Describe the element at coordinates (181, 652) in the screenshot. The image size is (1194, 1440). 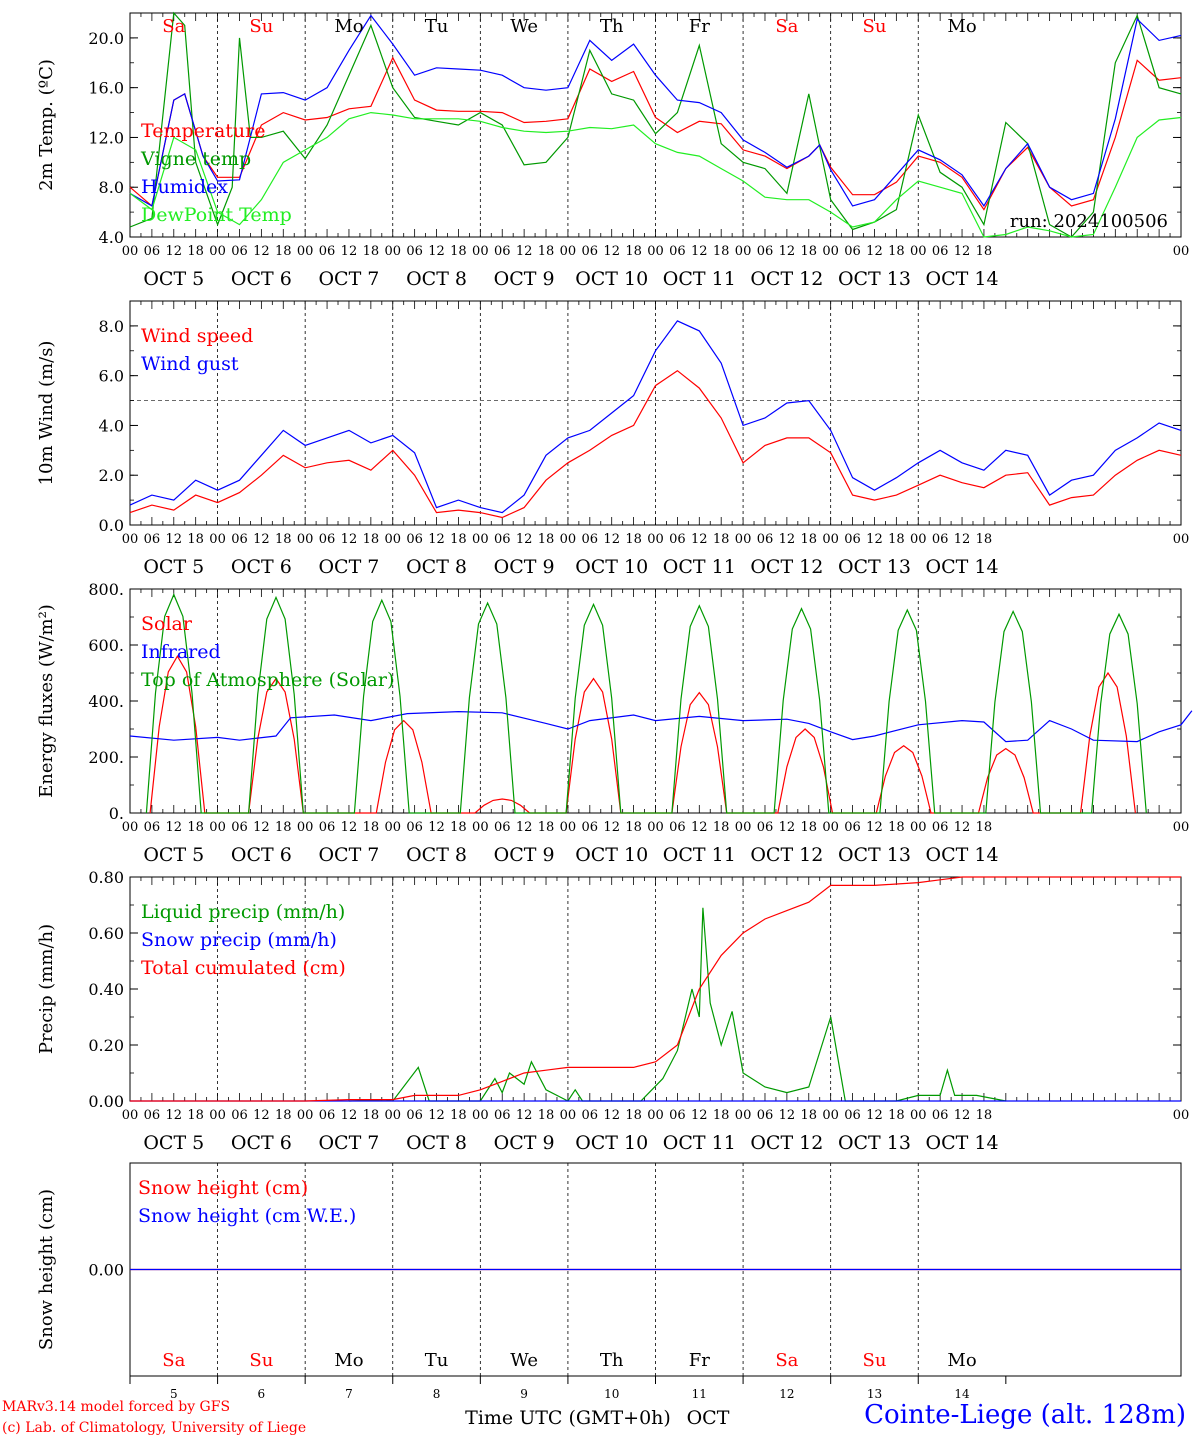
I see `legend-infrared: Infrared` at that location.